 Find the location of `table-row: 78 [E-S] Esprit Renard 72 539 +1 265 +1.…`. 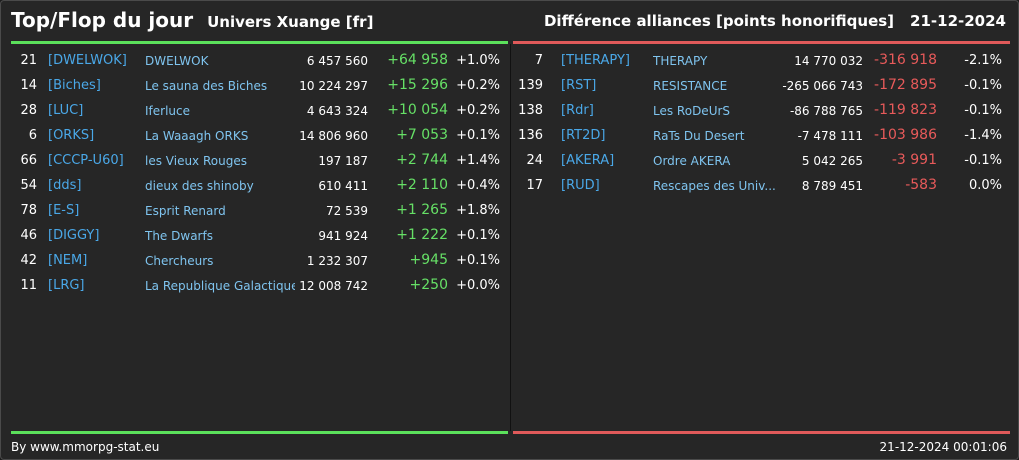

table-row: 78 [E-S] Esprit Renard 72 539 +1 265 +1.… is located at coordinates (259, 211).